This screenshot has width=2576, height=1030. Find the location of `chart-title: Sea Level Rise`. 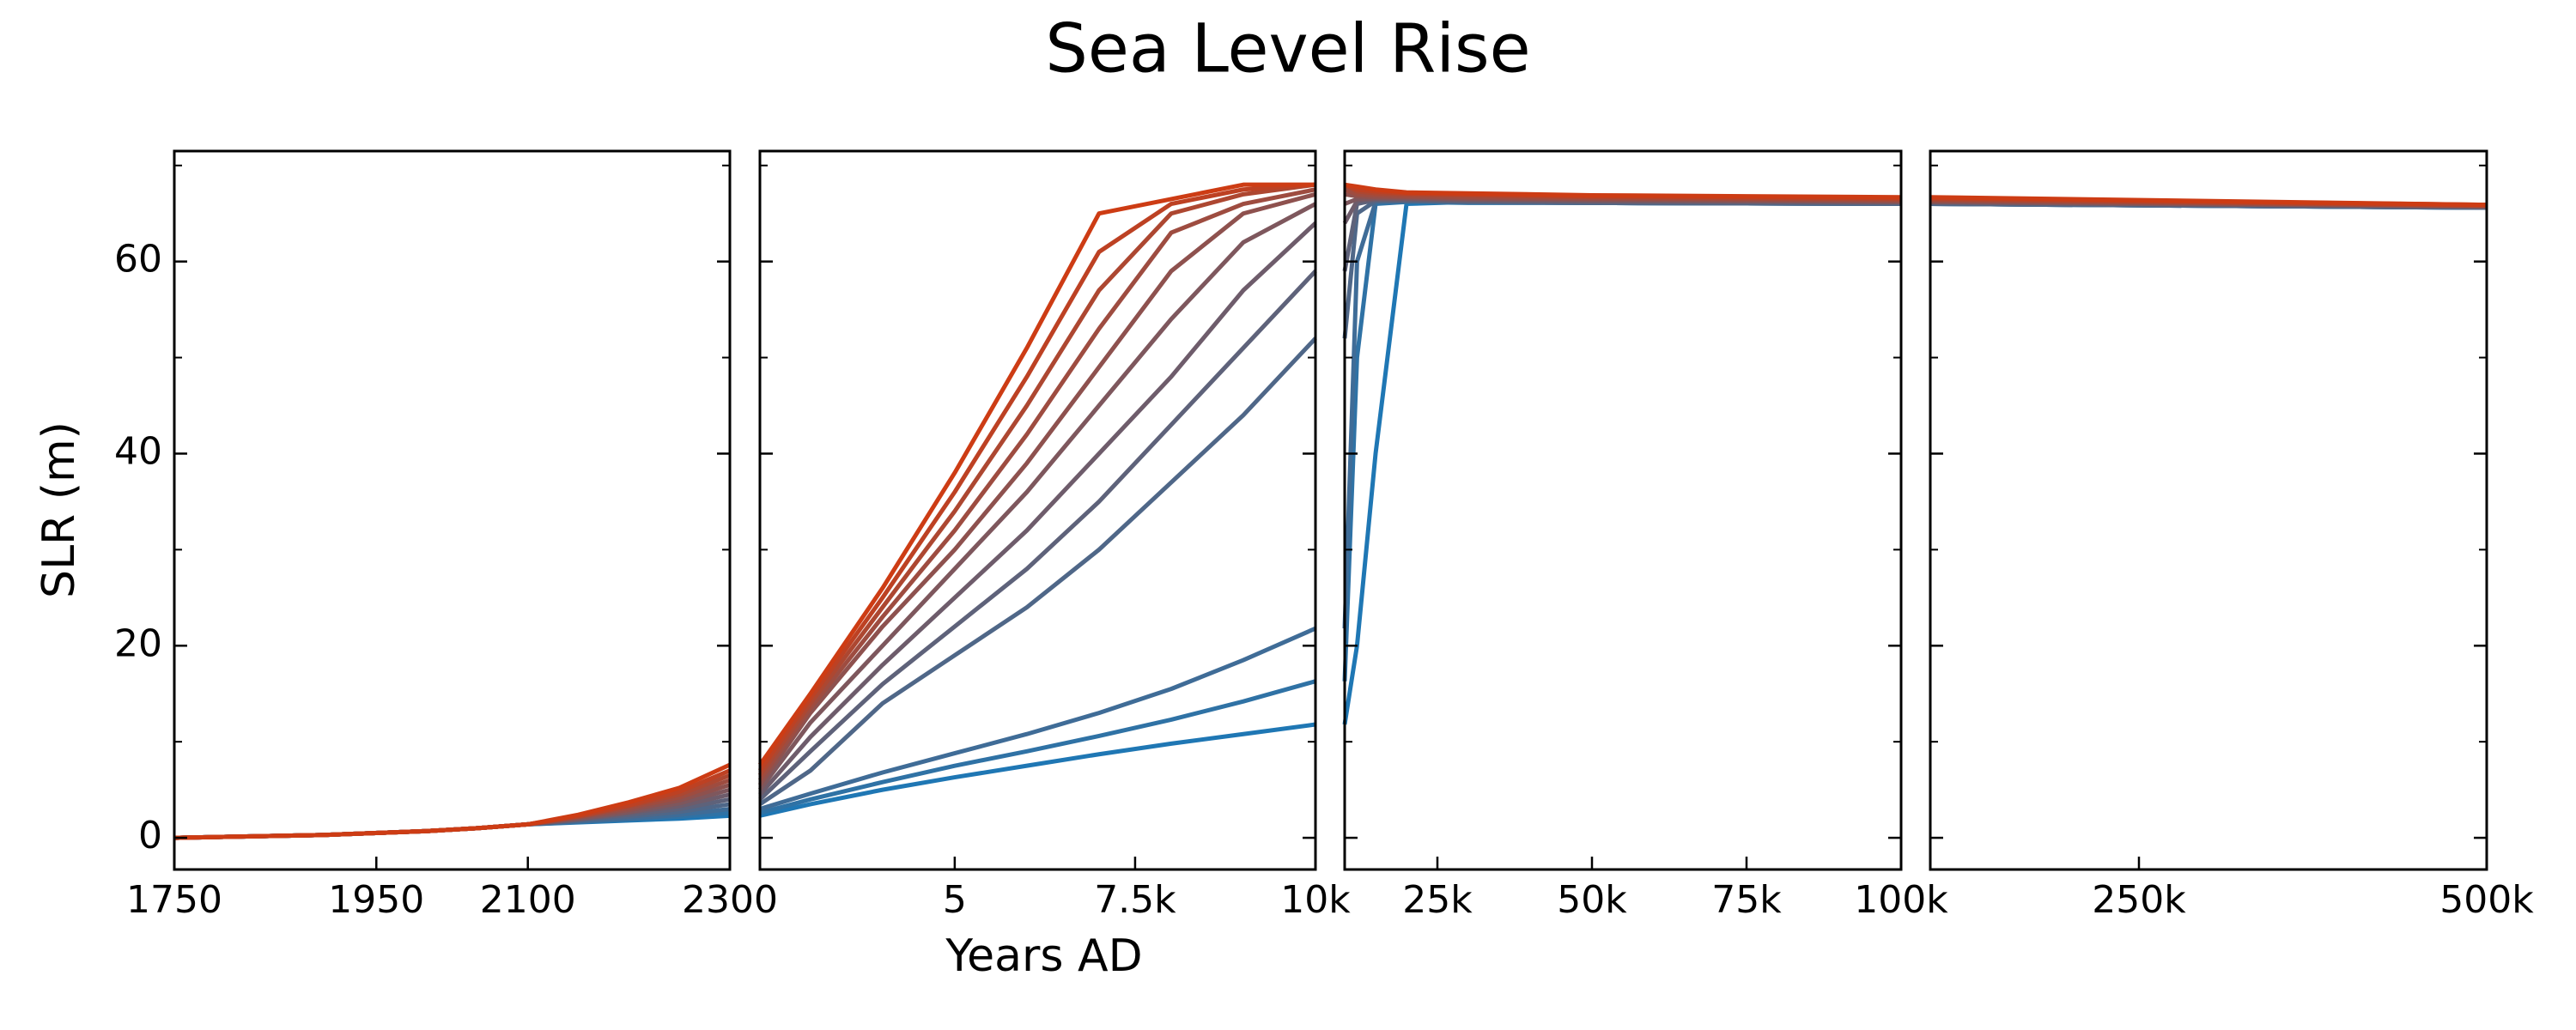

chart-title: Sea Level Rise is located at coordinates (1287, 49).